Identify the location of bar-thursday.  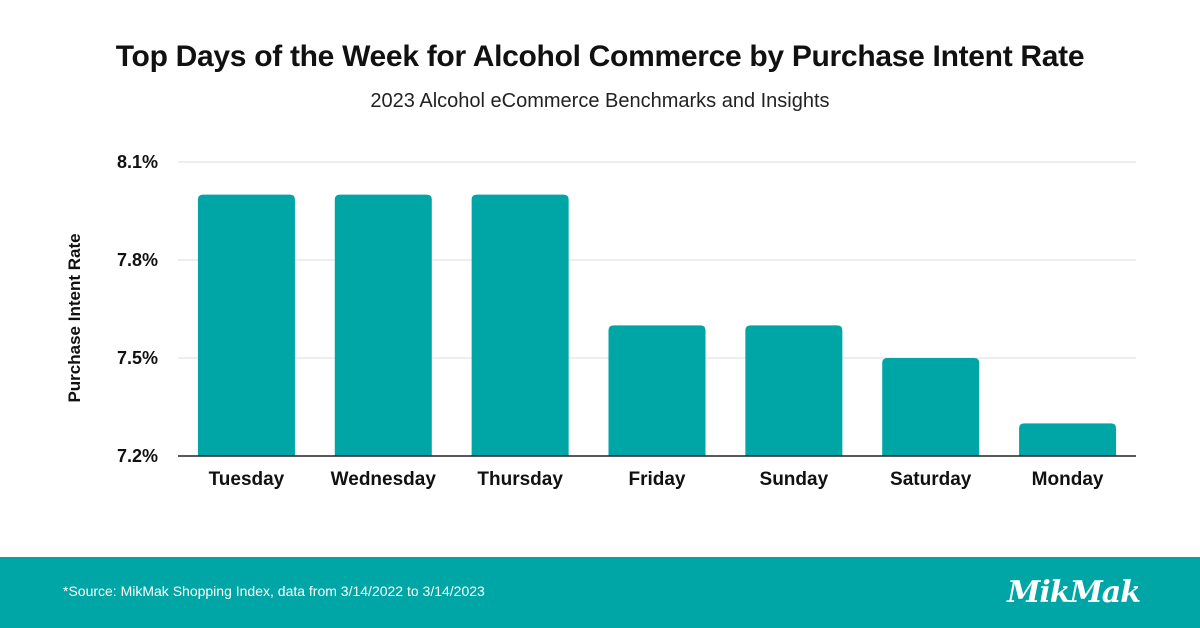
(520, 325).